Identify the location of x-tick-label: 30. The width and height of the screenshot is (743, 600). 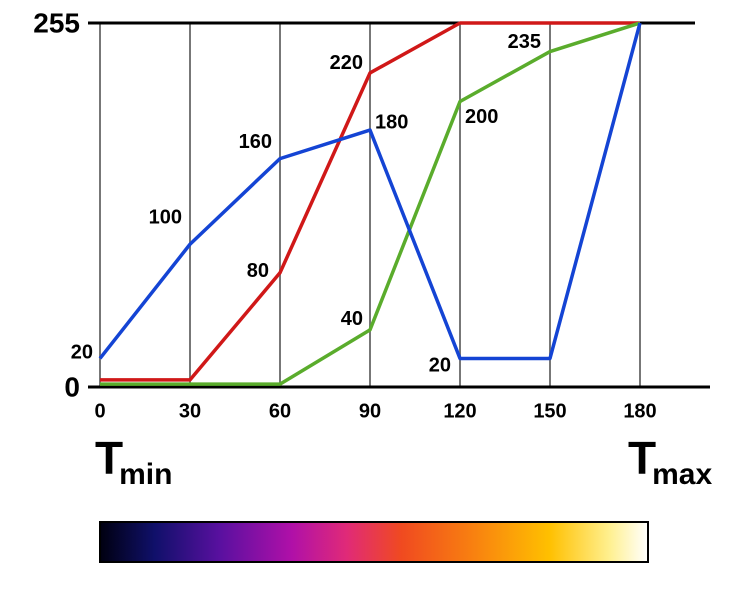
(190, 411).